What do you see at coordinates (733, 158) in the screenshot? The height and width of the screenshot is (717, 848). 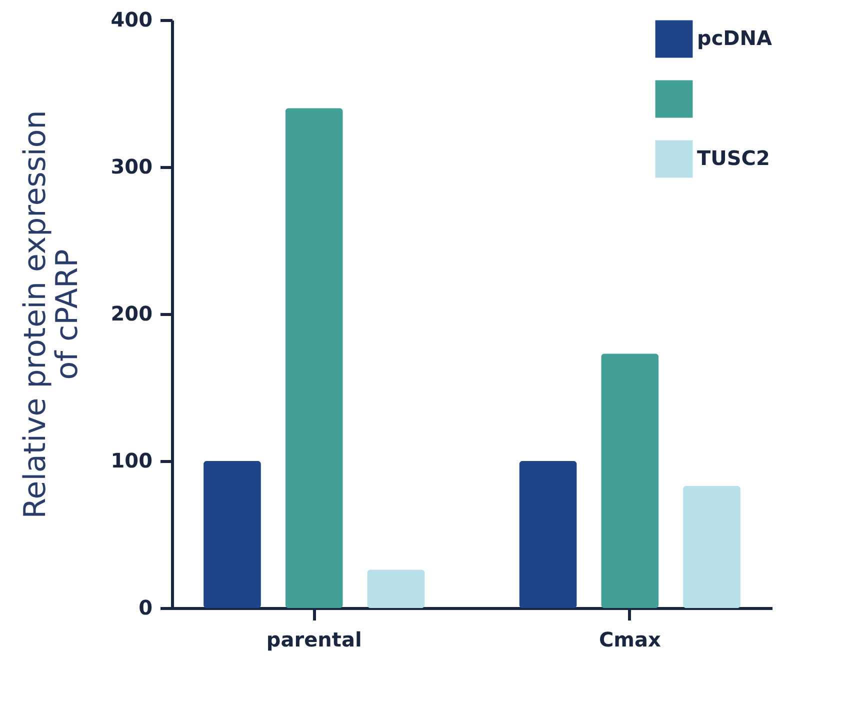 I see `legend-label: TUSC2` at bounding box center [733, 158].